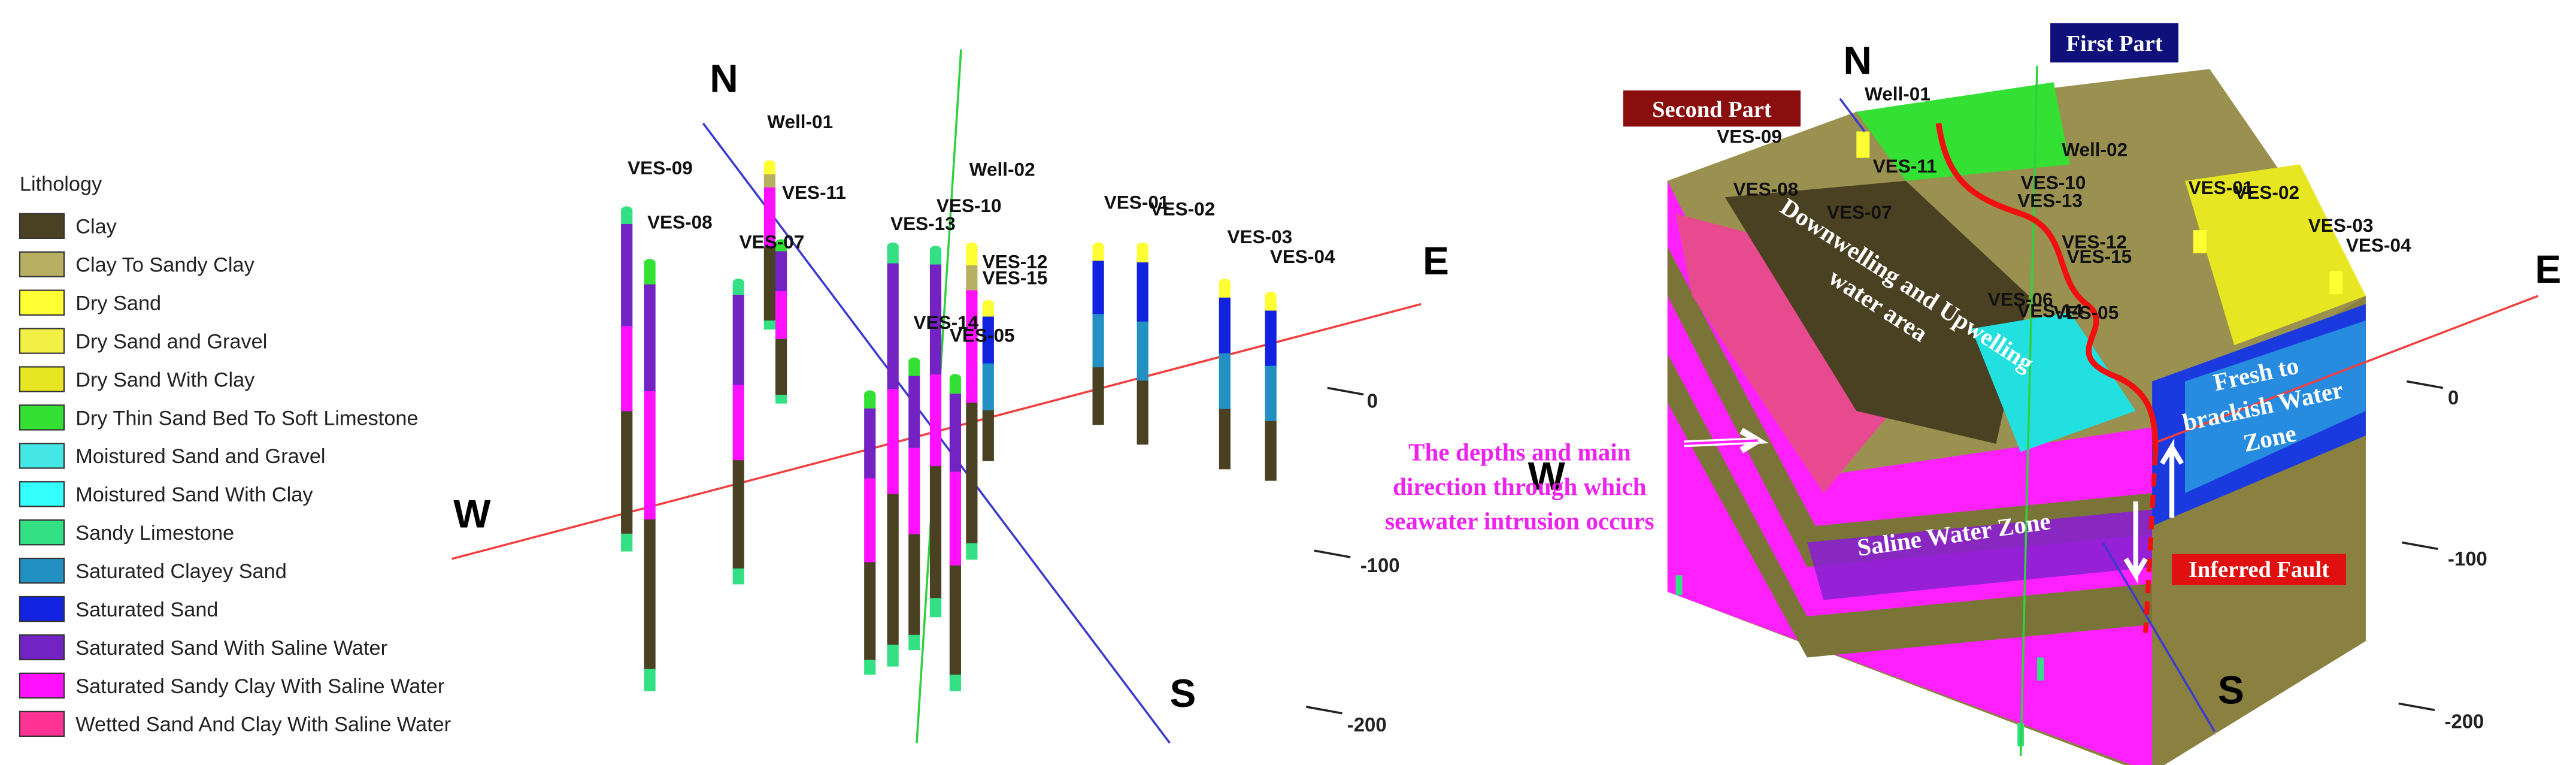 Image resolution: width=2576 pixels, height=765 pixels. Describe the element at coordinates (246, 418) in the screenshot. I see `legend-label: Dry Thin Sand Bed To Soft Limestone` at that location.